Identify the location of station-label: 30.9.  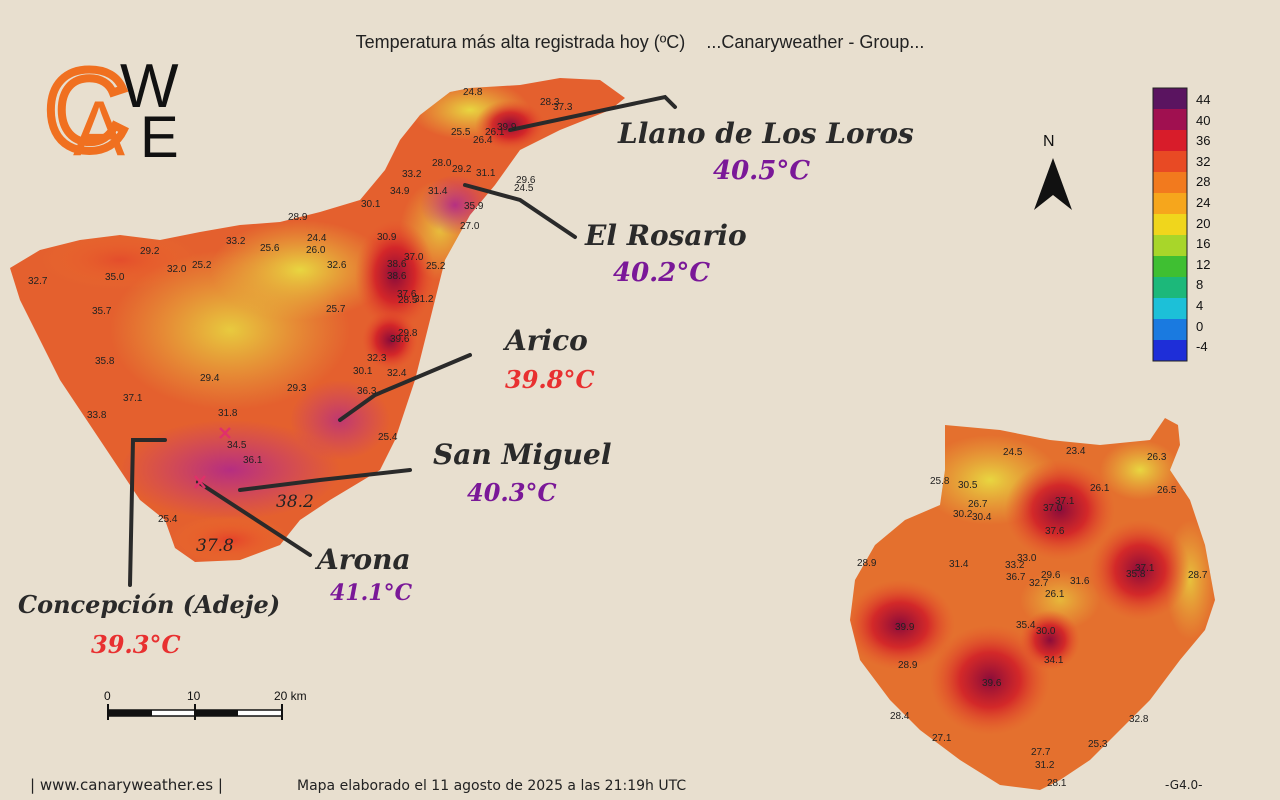
(387, 237).